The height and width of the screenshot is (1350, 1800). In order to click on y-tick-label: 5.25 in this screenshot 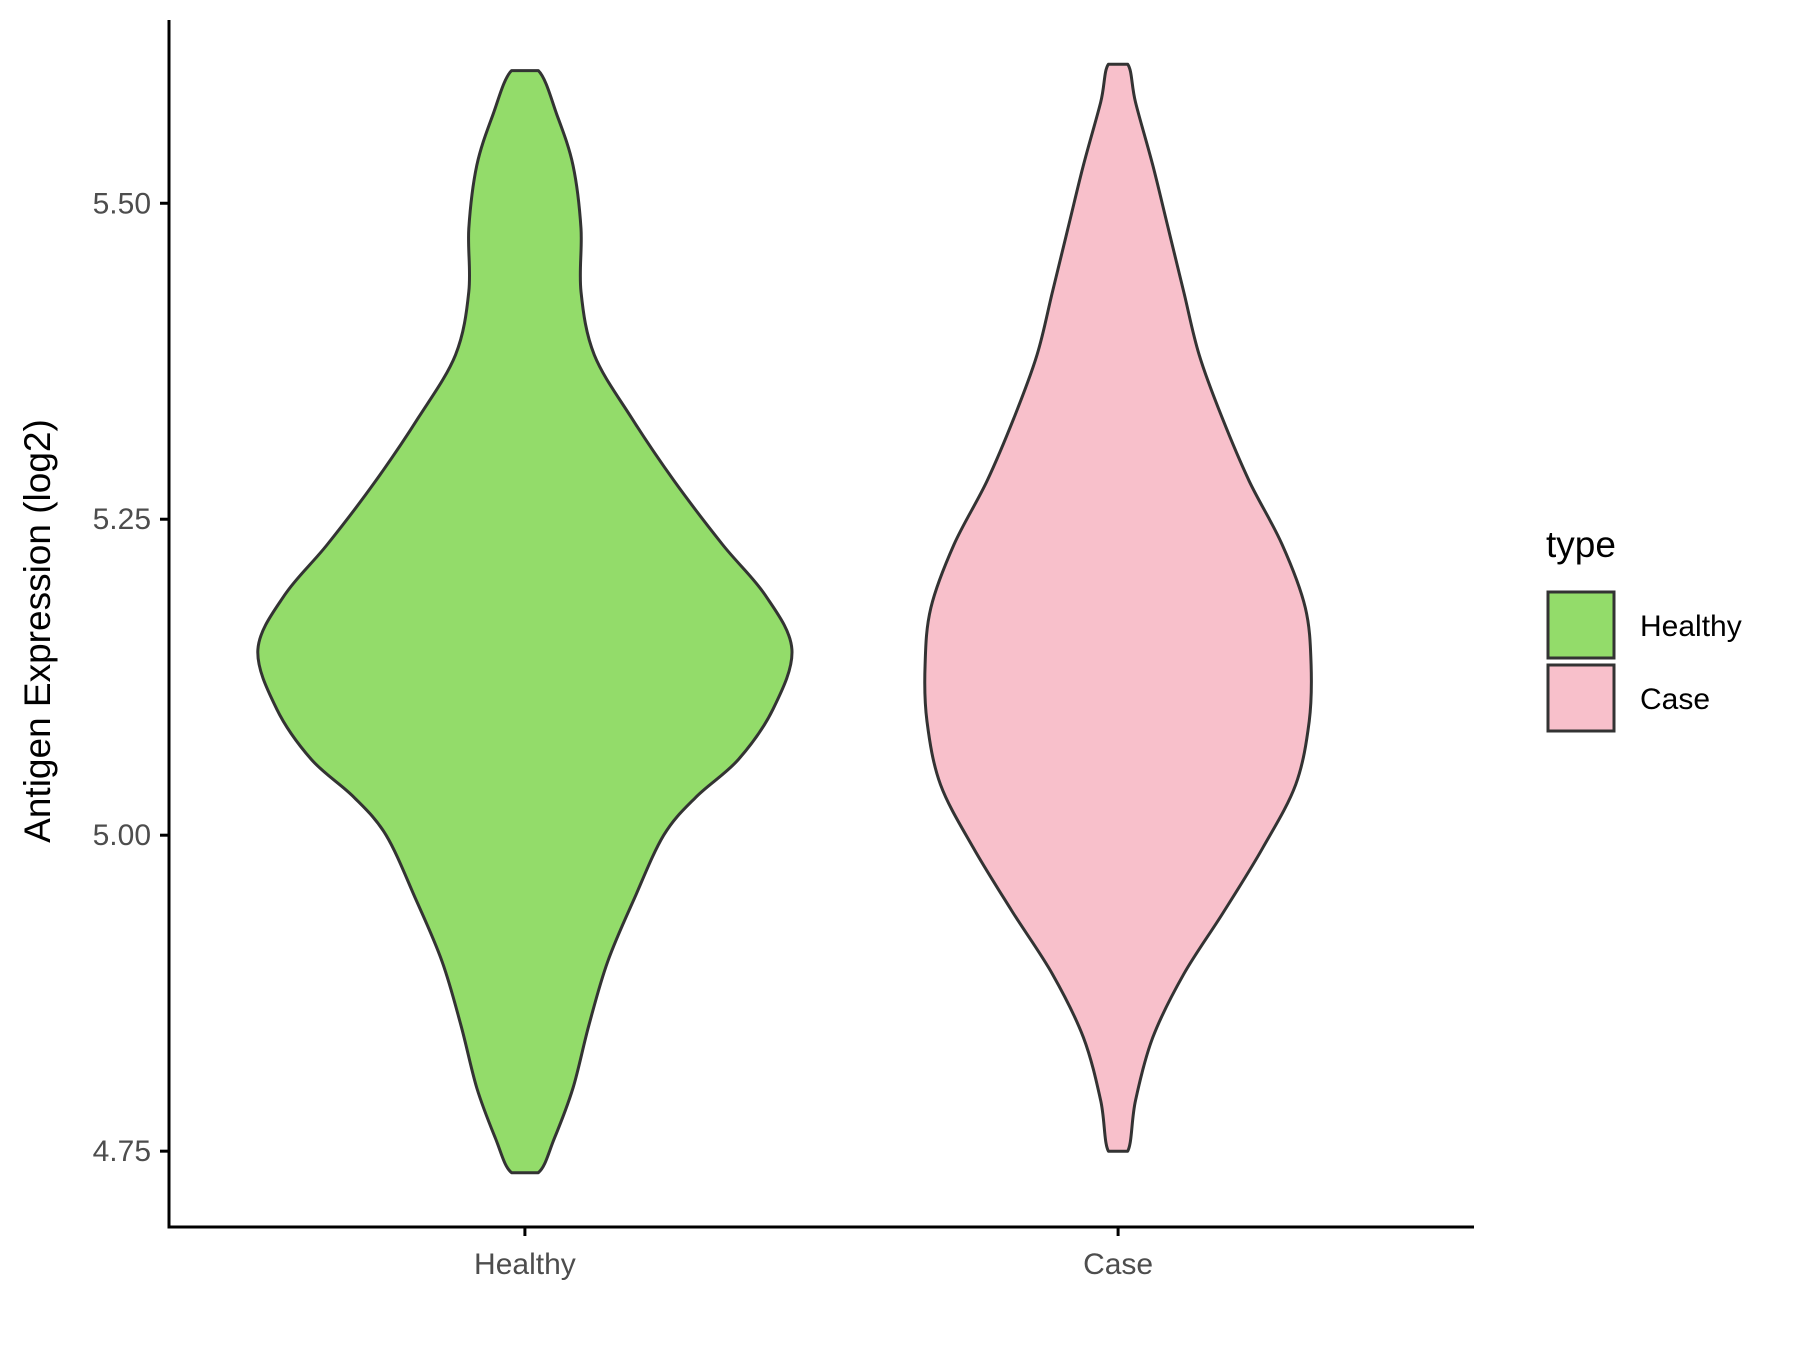, I will do `click(122, 519)`.